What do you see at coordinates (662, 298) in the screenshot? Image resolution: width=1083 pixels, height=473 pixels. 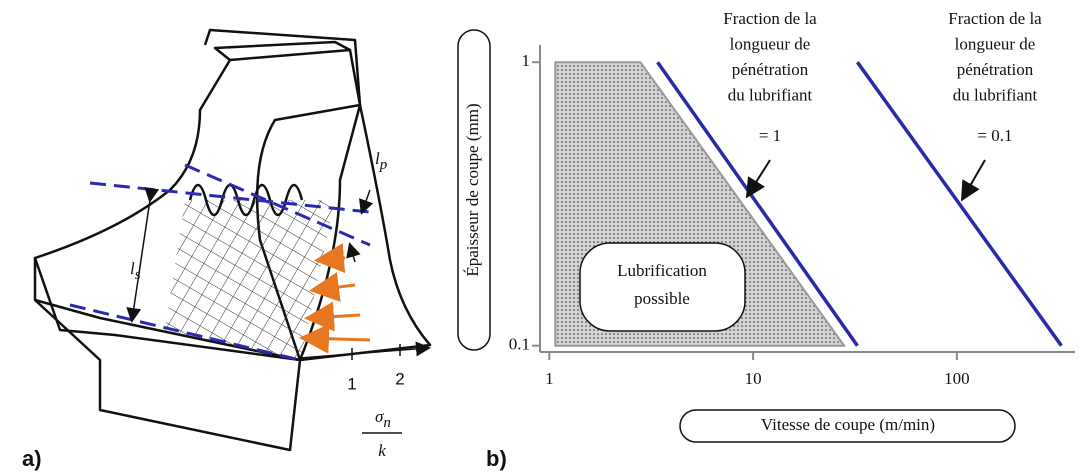 I see `annotation: possible` at bounding box center [662, 298].